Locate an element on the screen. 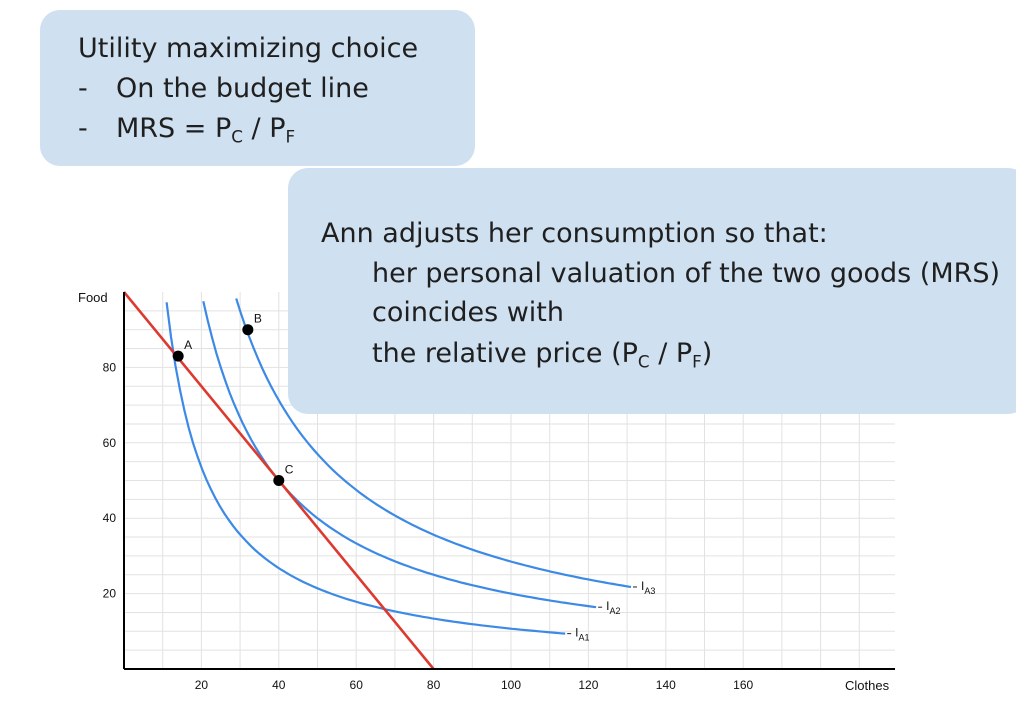 The width and height of the screenshot is (1016, 726). point-a is located at coordinates (178, 356).